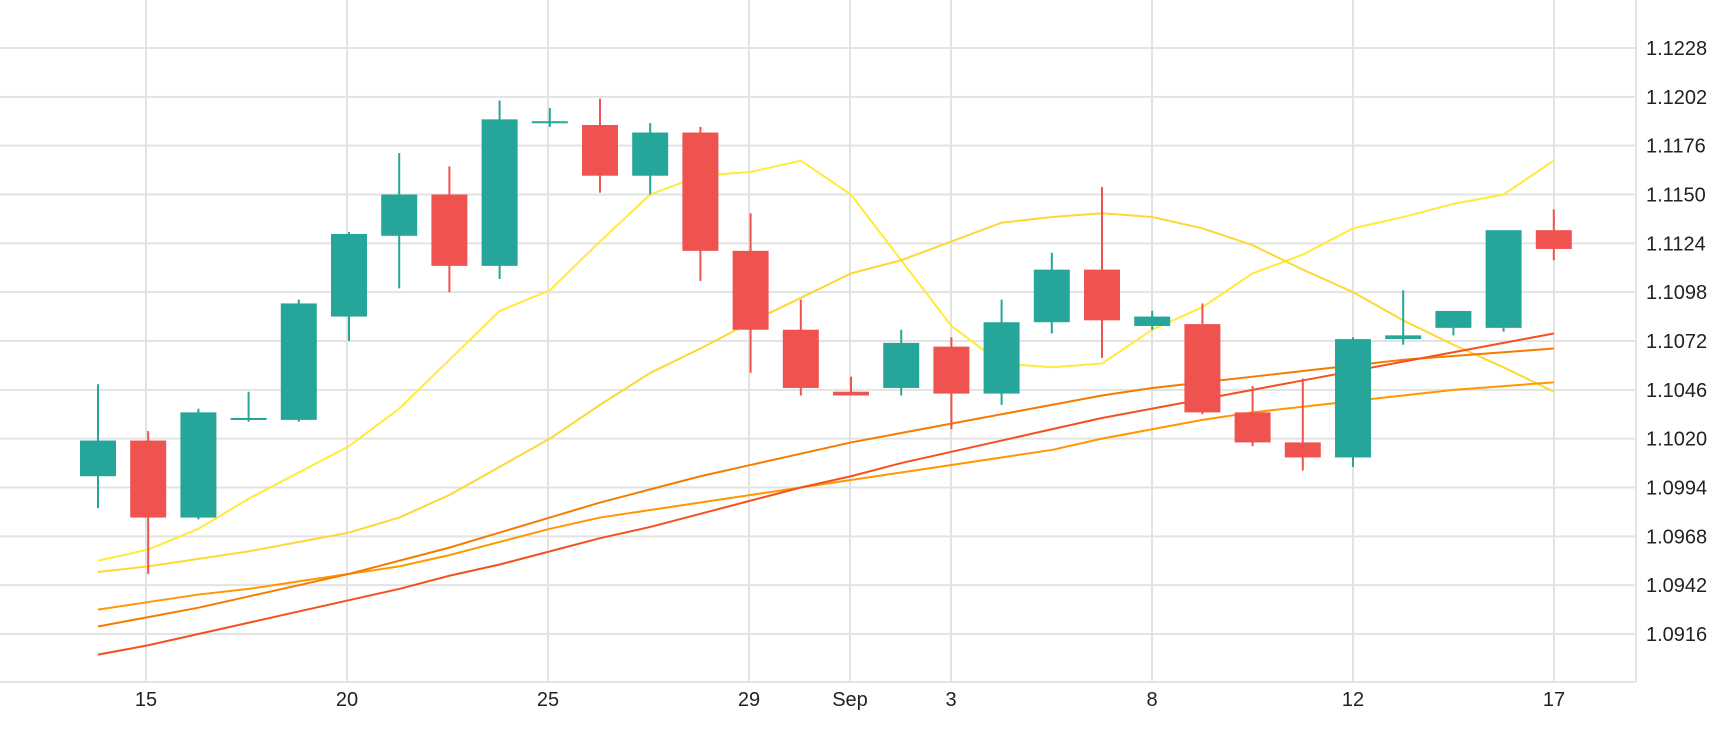 The height and width of the screenshot is (730, 1730). What do you see at coordinates (1676, 440) in the screenshot?
I see `y-tick-label: 1.1020` at bounding box center [1676, 440].